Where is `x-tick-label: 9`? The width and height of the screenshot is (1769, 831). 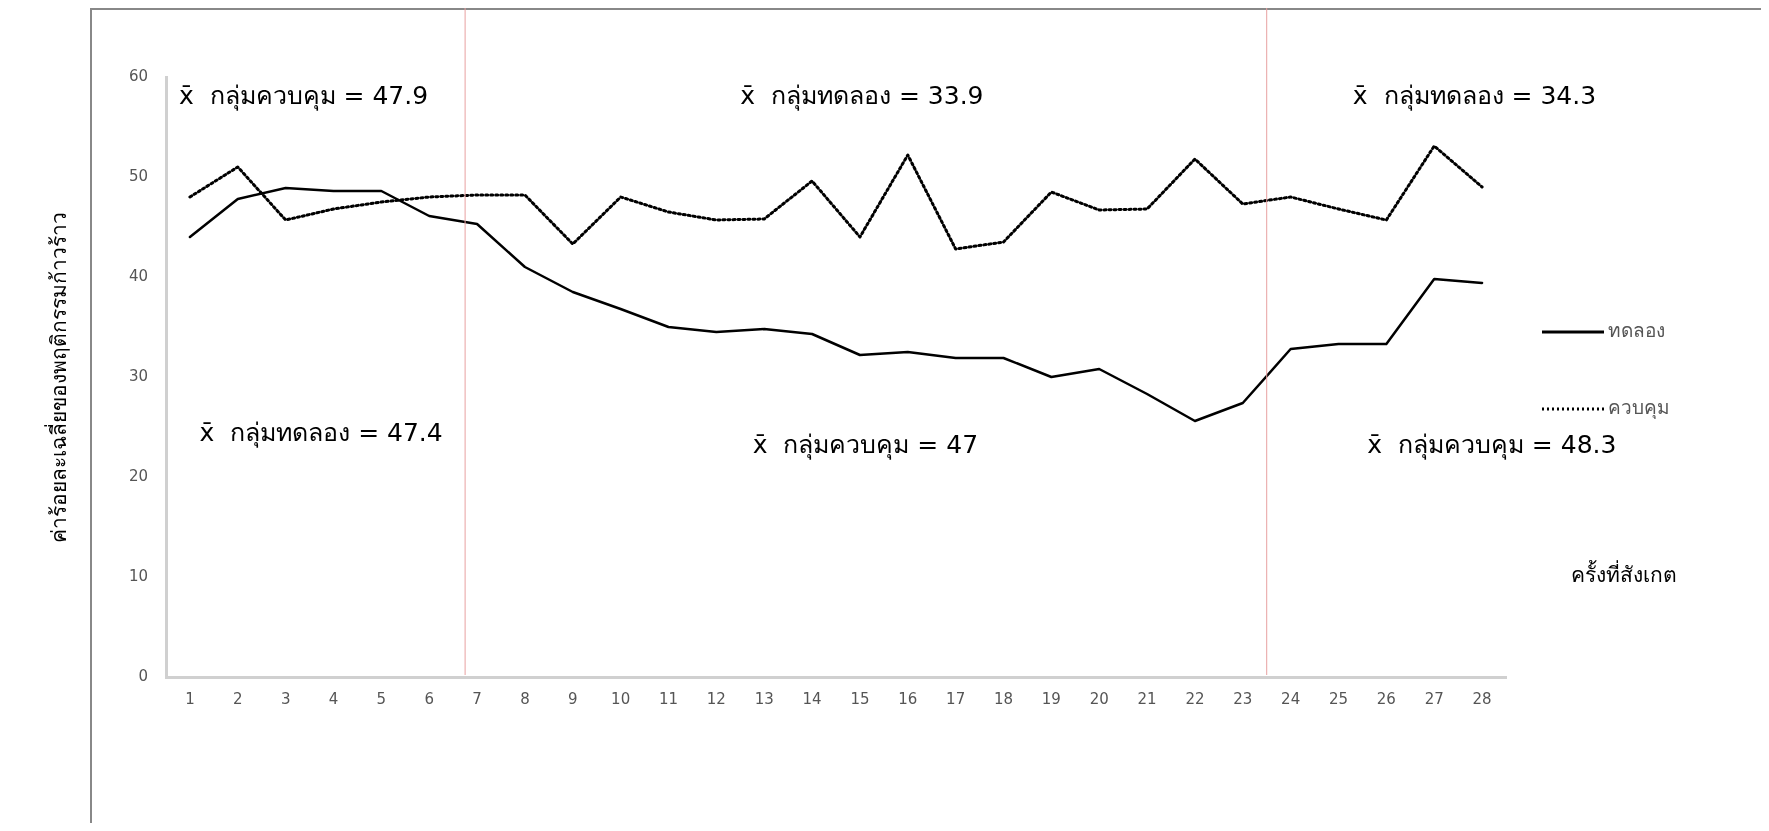 x-tick-label: 9 is located at coordinates (573, 698).